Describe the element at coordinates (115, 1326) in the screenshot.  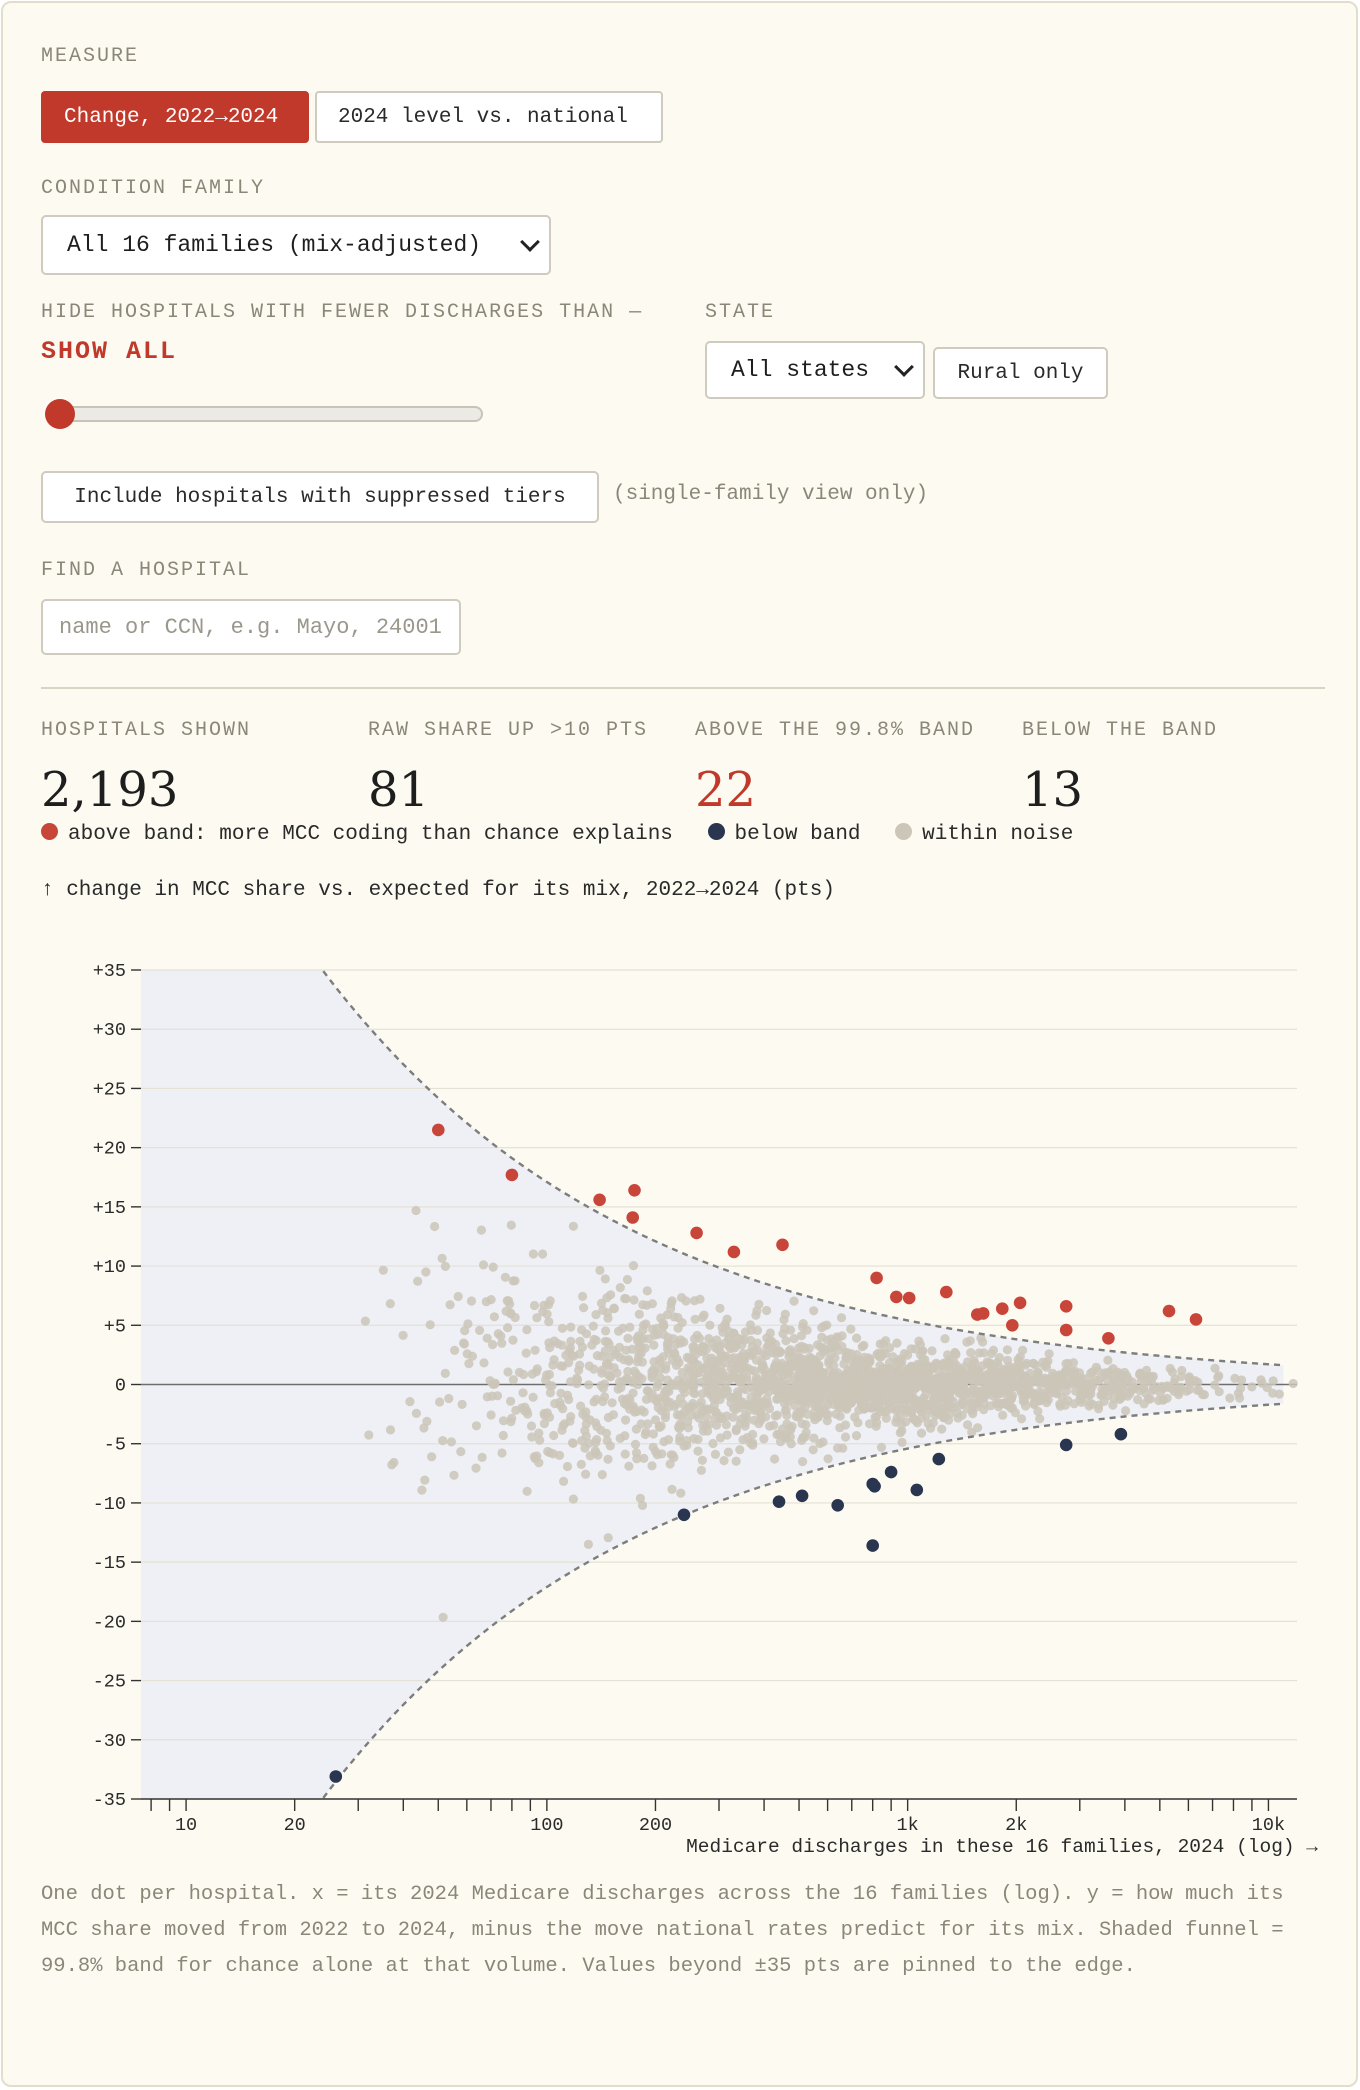
I see `y-tick-label: +5` at that location.